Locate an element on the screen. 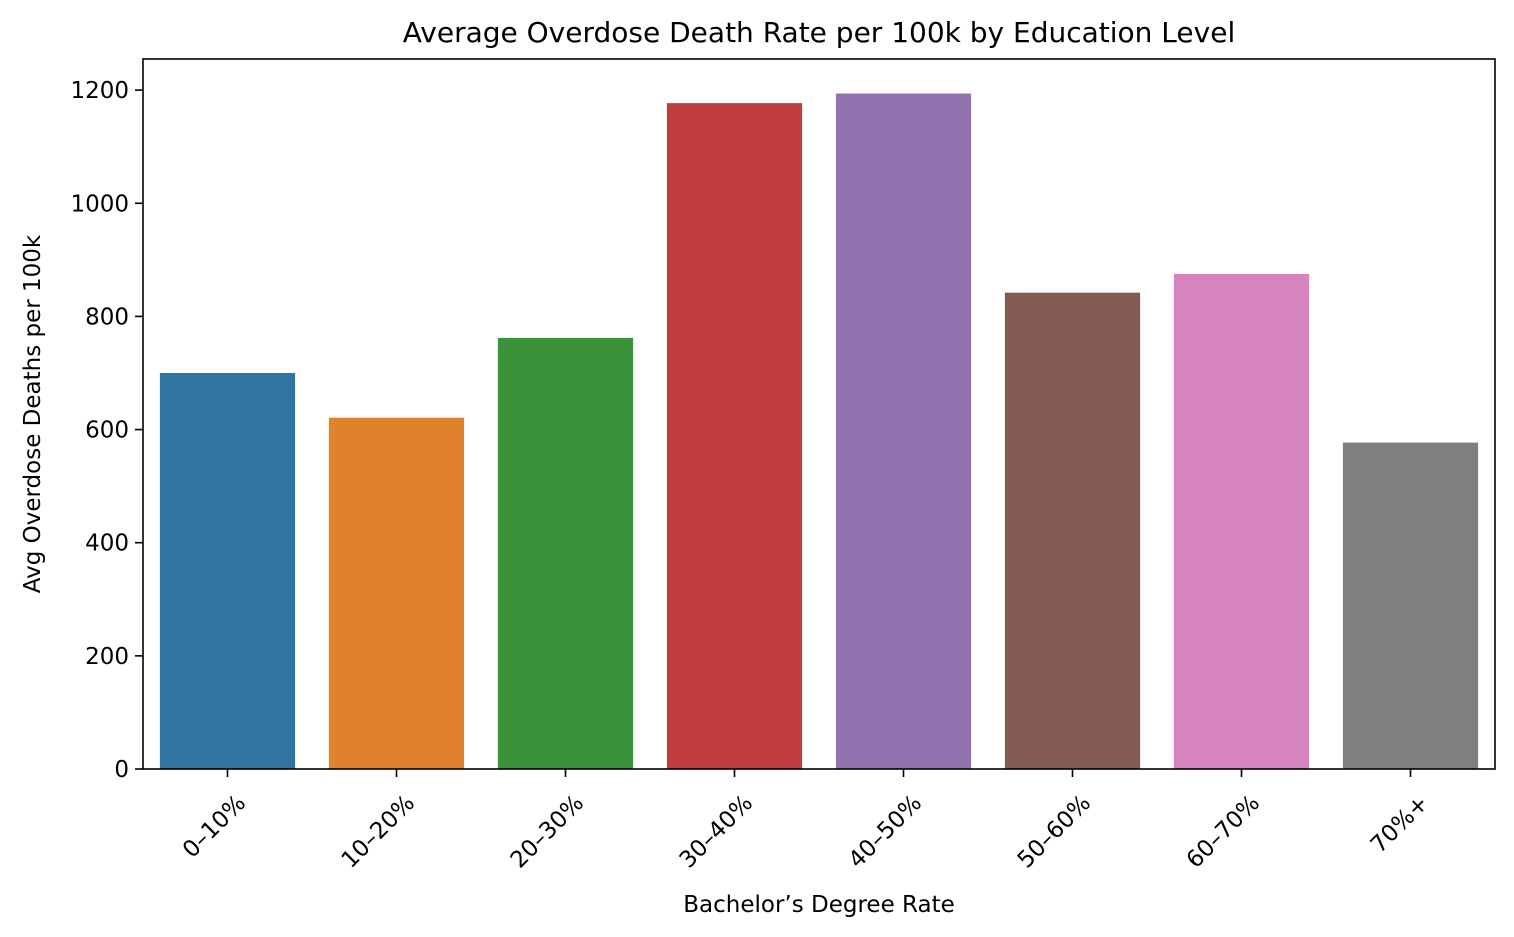  y-tick-label: 1000 is located at coordinates (99, 204).